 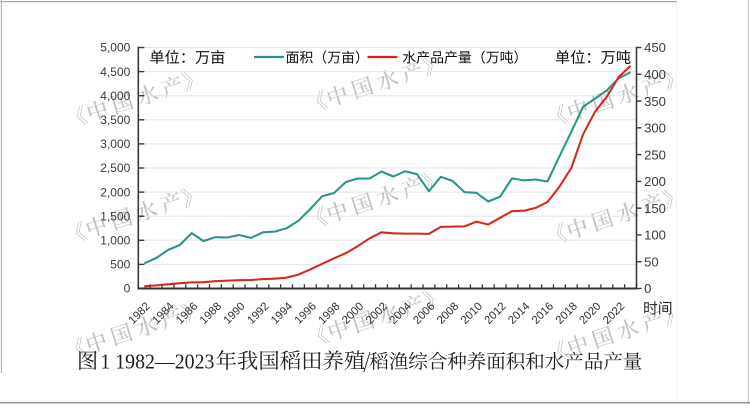 What do you see at coordinates (115, 72) in the screenshot?
I see `svg-text: 4,500` at bounding box center [115, 72].